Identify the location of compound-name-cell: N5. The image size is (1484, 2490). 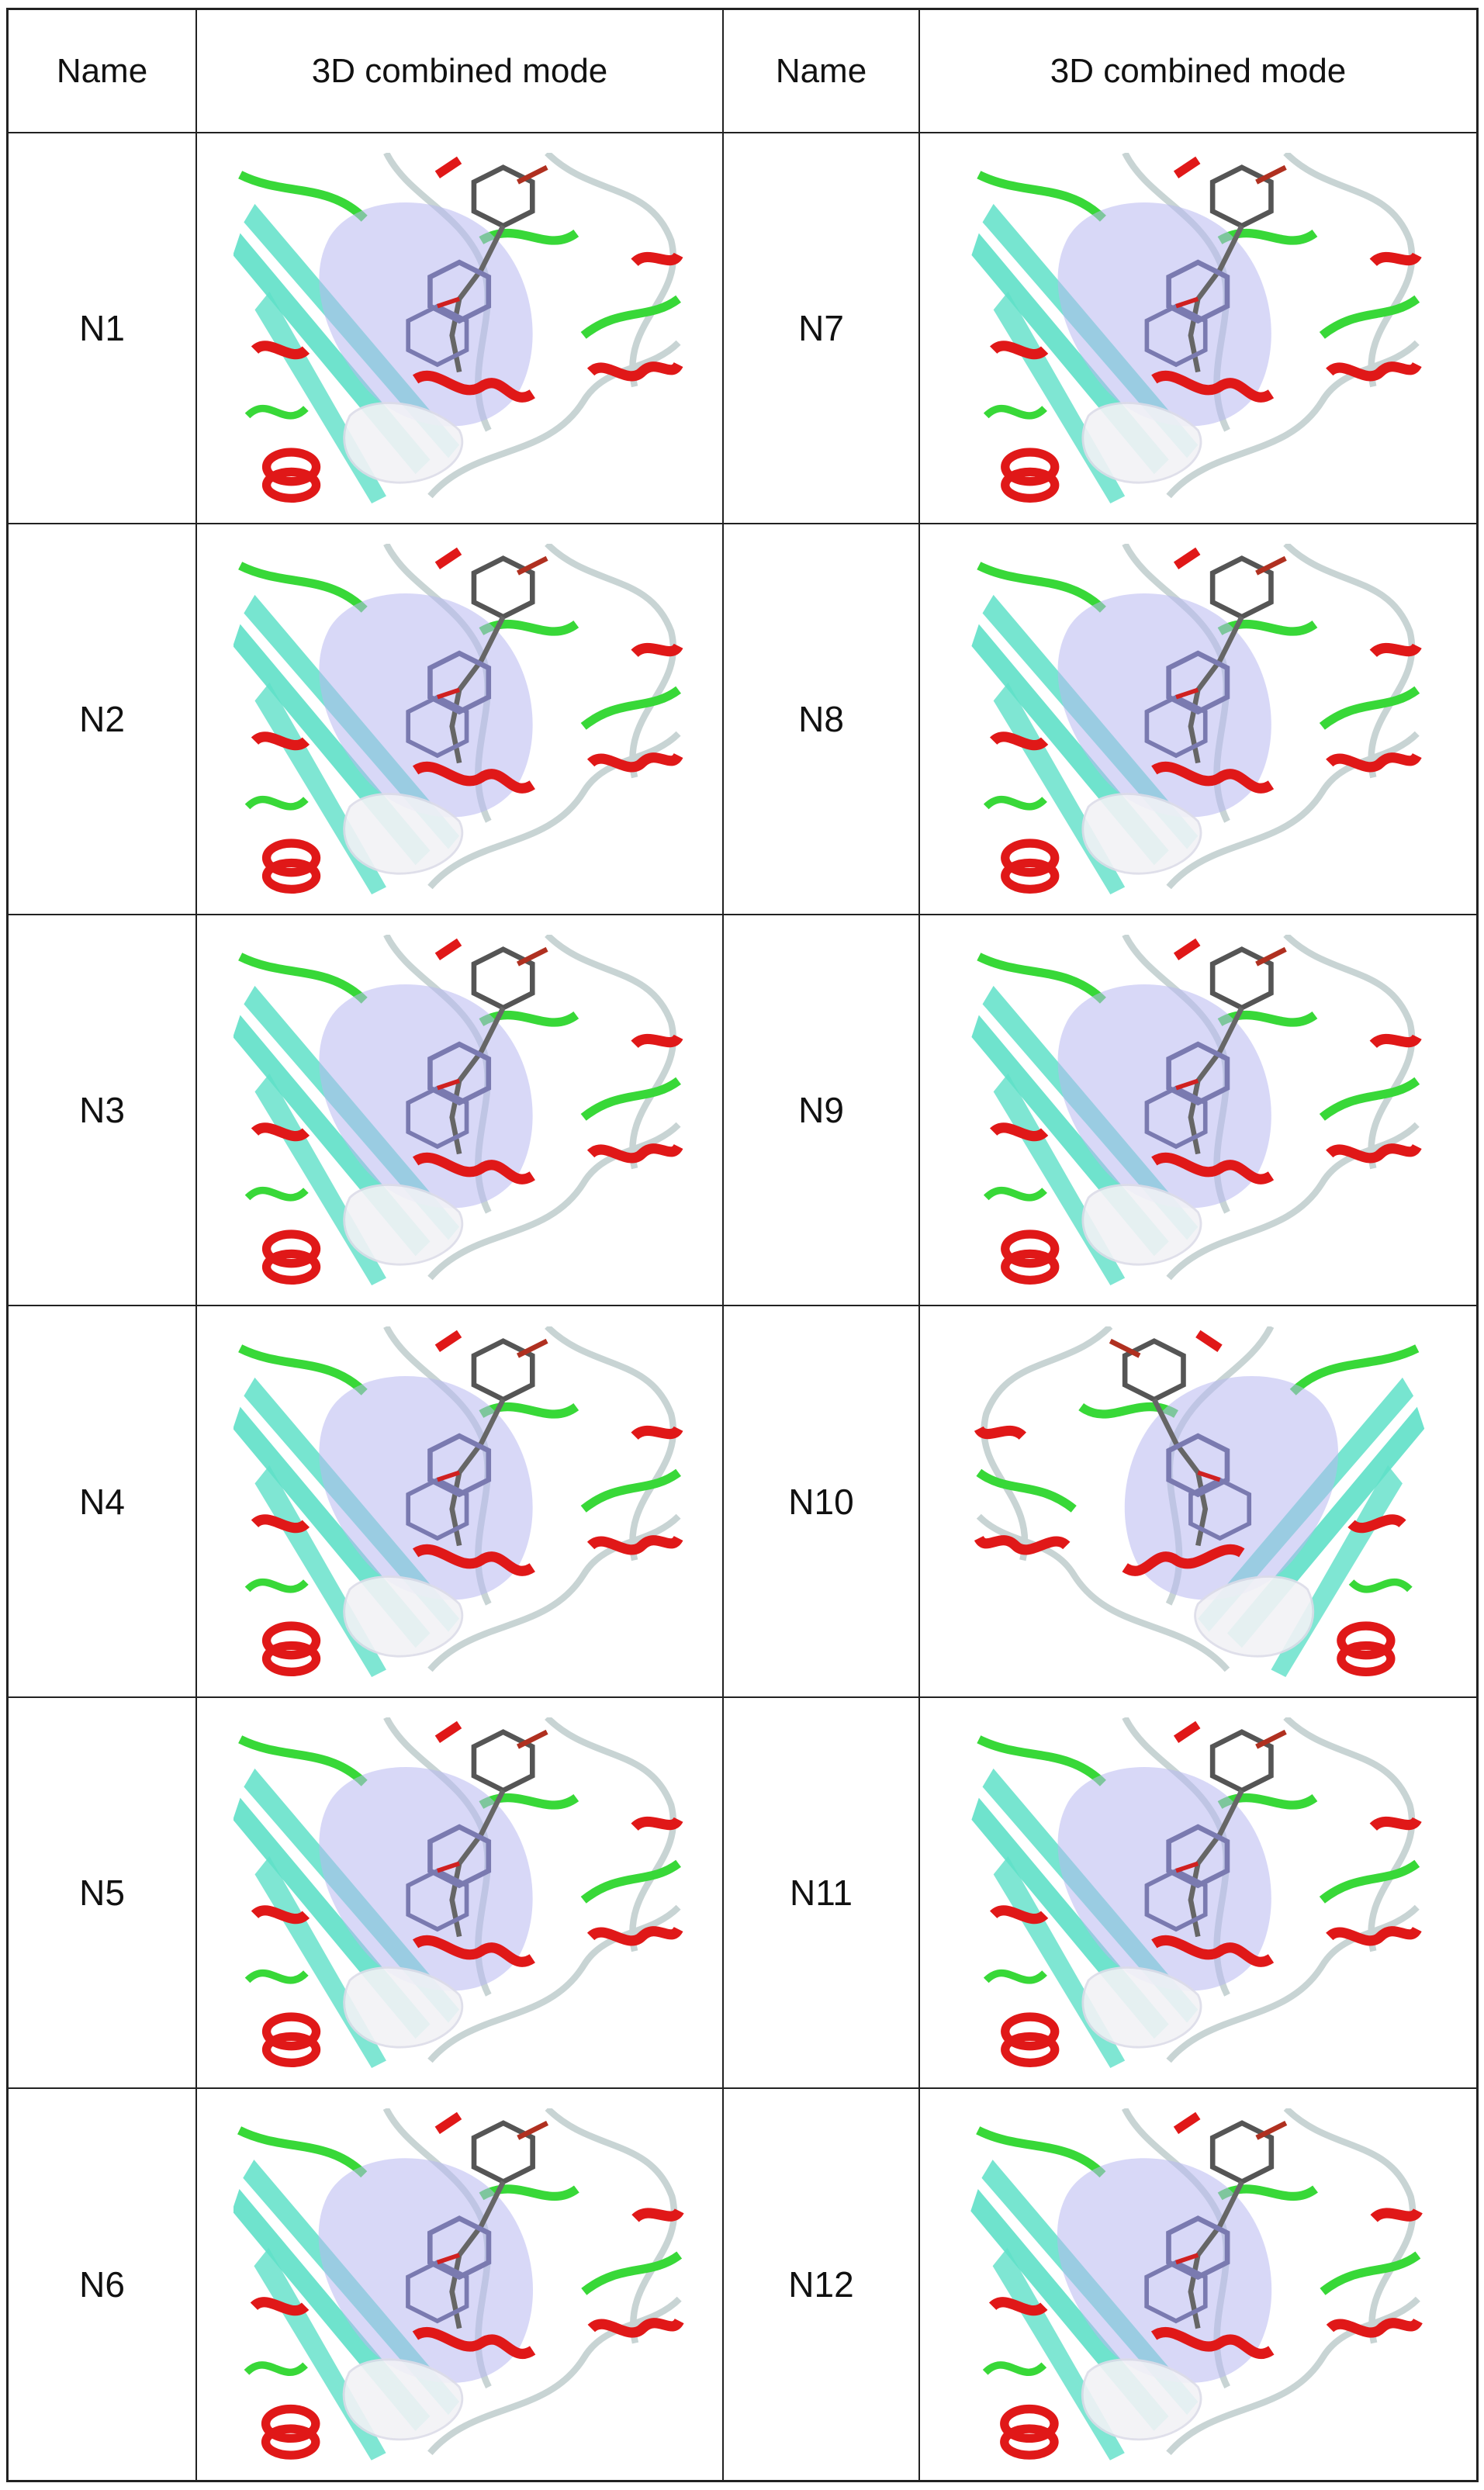
(103, 1893).